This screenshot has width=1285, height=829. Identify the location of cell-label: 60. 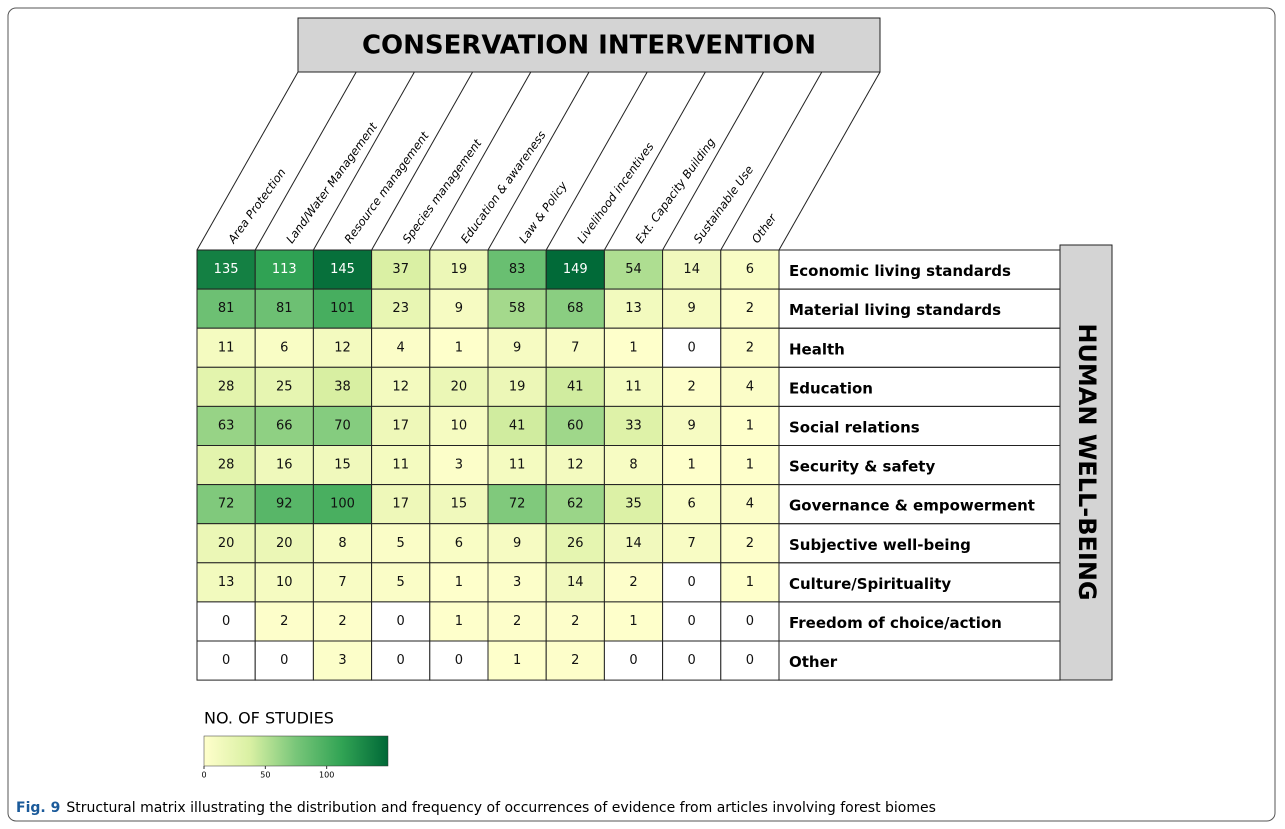
(575, 425).